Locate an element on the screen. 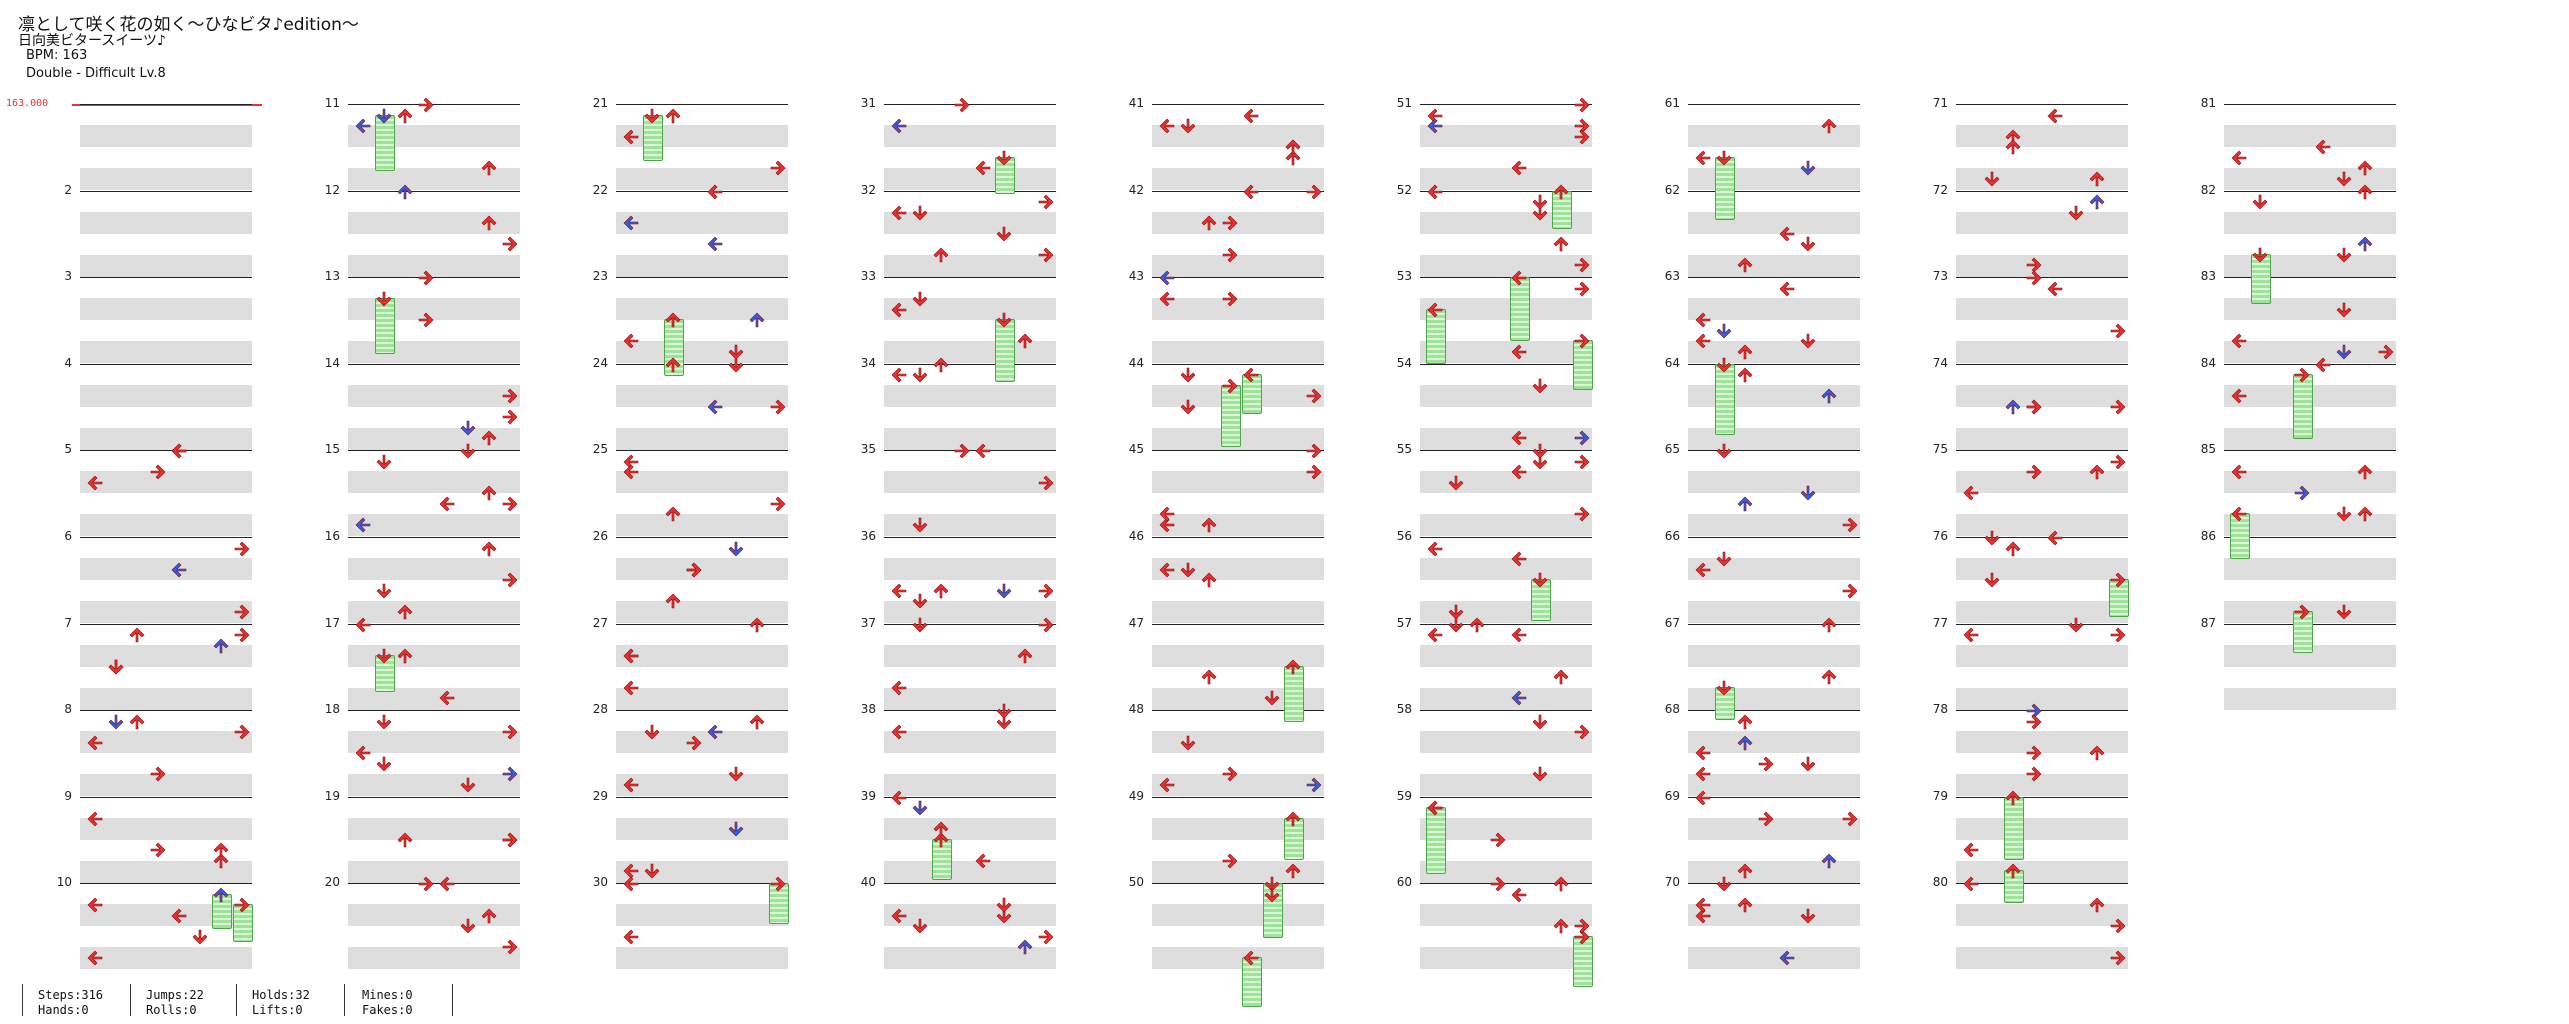 This screenshot has height=1024, width=2569. measure-number: 54 is located at coordinates (1404, 362).